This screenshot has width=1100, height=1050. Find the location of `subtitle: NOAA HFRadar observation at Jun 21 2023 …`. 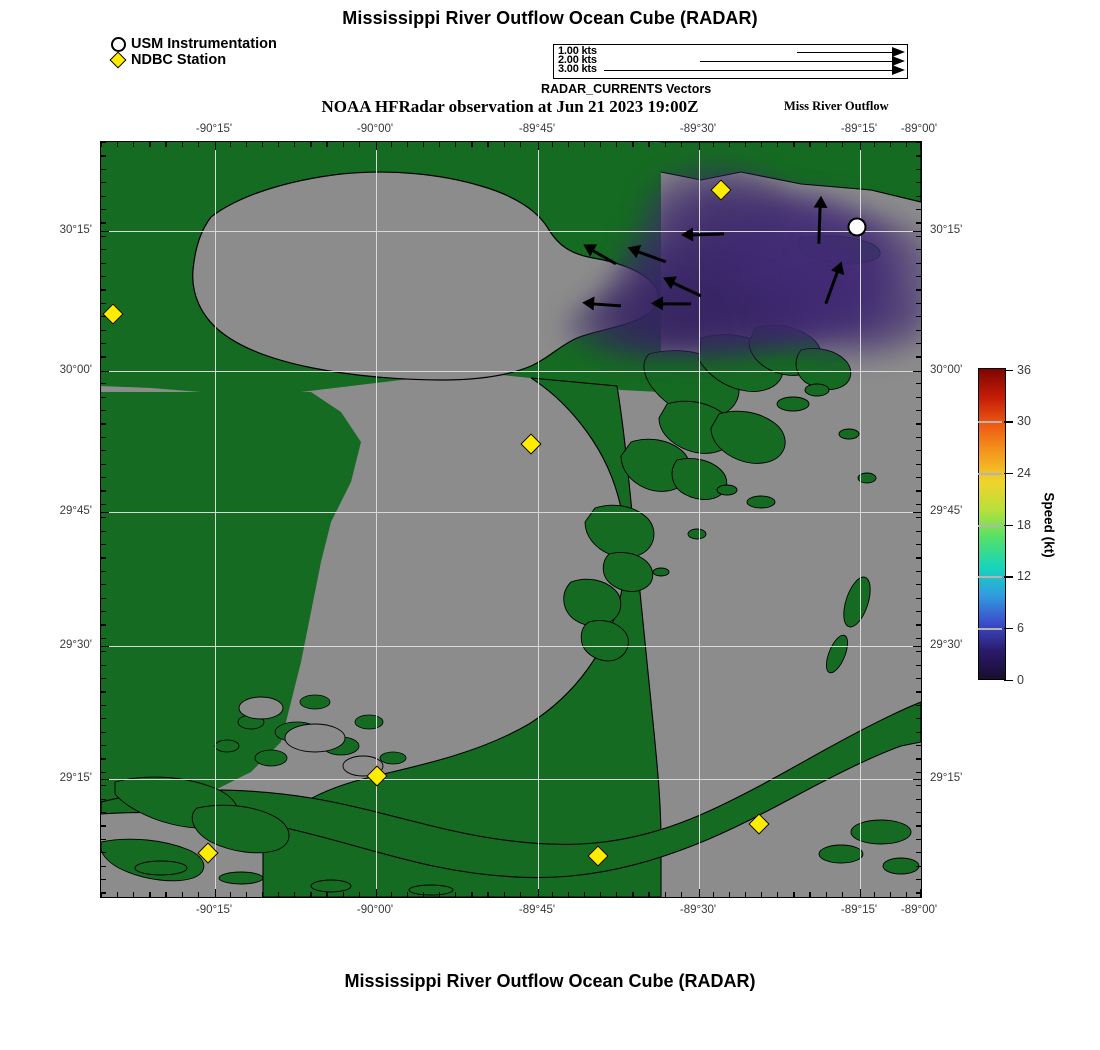

subtitle: NOAA HFRadar observation at Jun 21 2023 … is located at coordinates (510, 106).